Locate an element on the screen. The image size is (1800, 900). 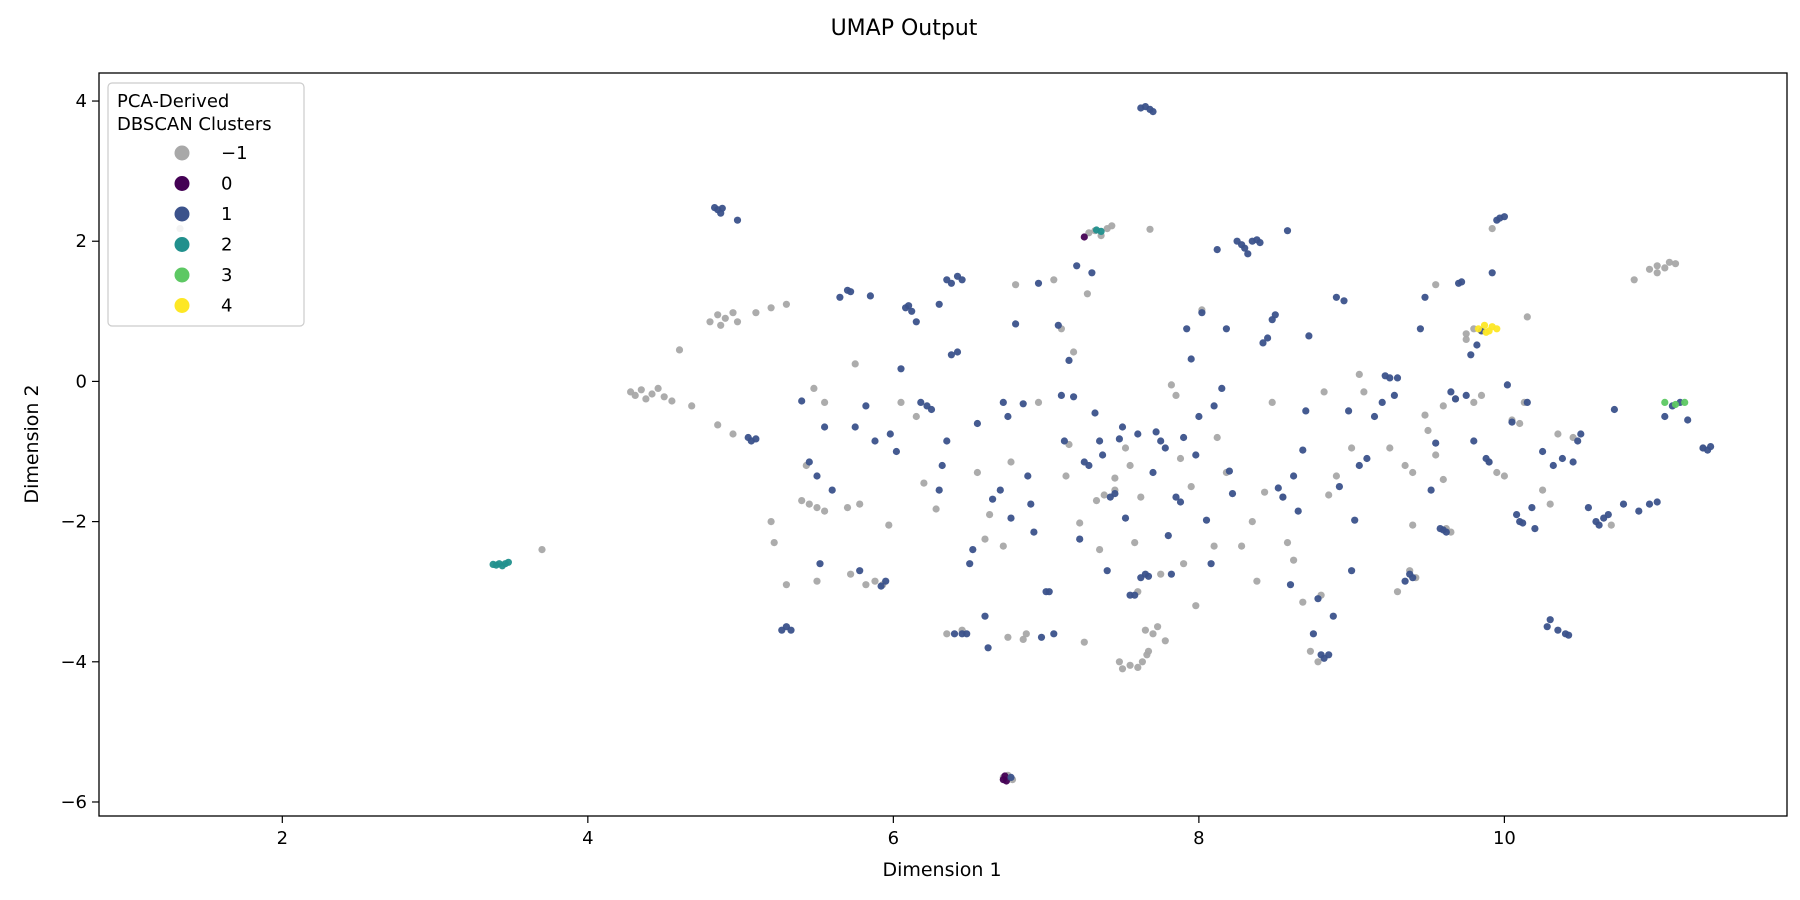
y-tick-label: −4 is located at coordinates (73, 662).